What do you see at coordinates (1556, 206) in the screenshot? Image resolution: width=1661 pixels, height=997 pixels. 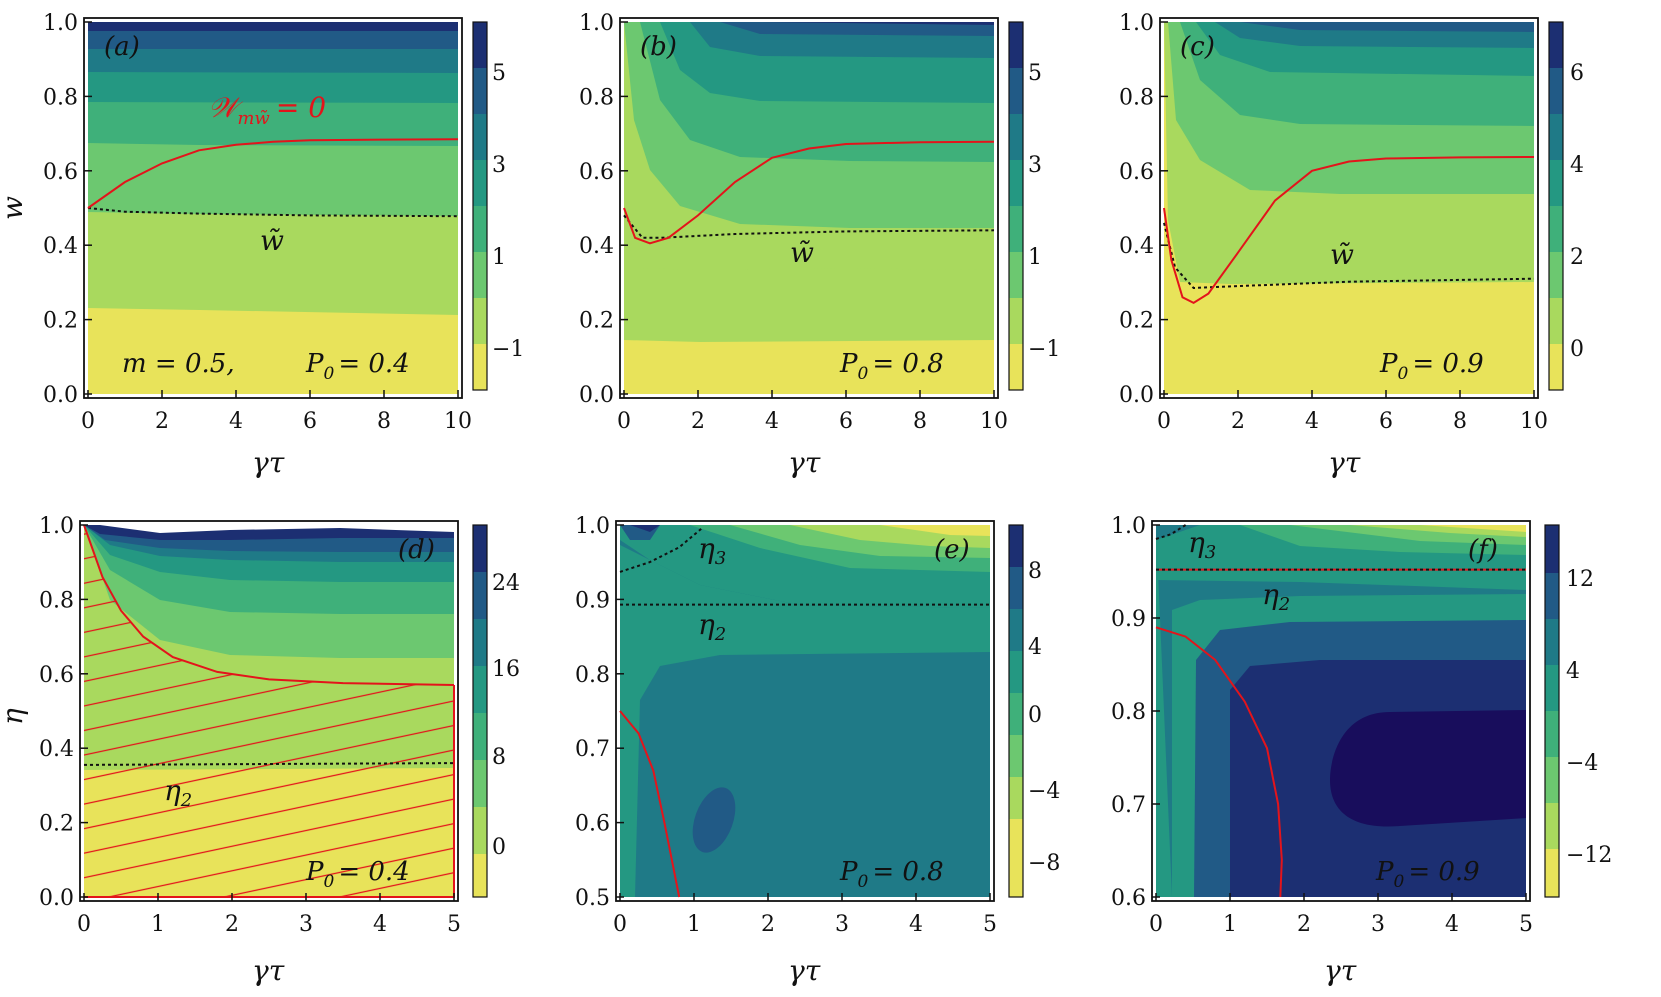 I see `colorbar-c` at bounding box center [1556, 206].